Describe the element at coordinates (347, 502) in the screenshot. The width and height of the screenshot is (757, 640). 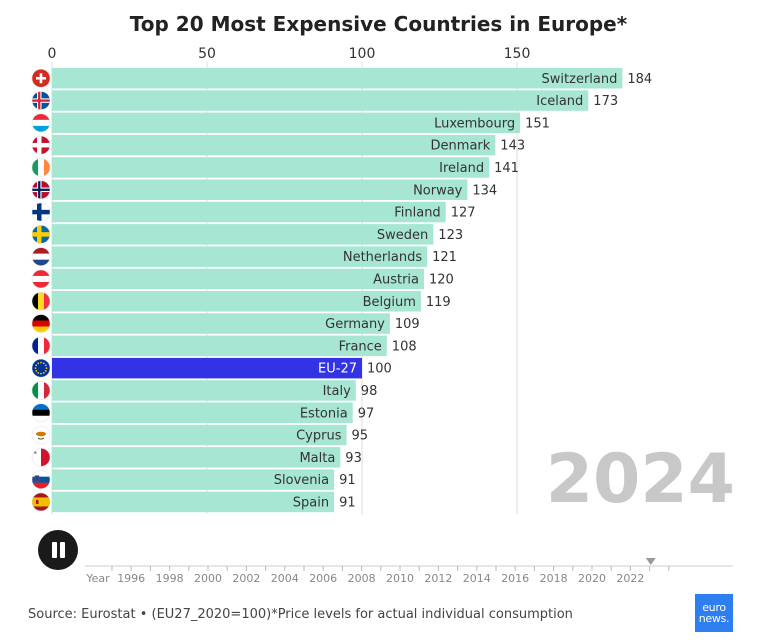
I see `bar-value-label: 91` at that location.